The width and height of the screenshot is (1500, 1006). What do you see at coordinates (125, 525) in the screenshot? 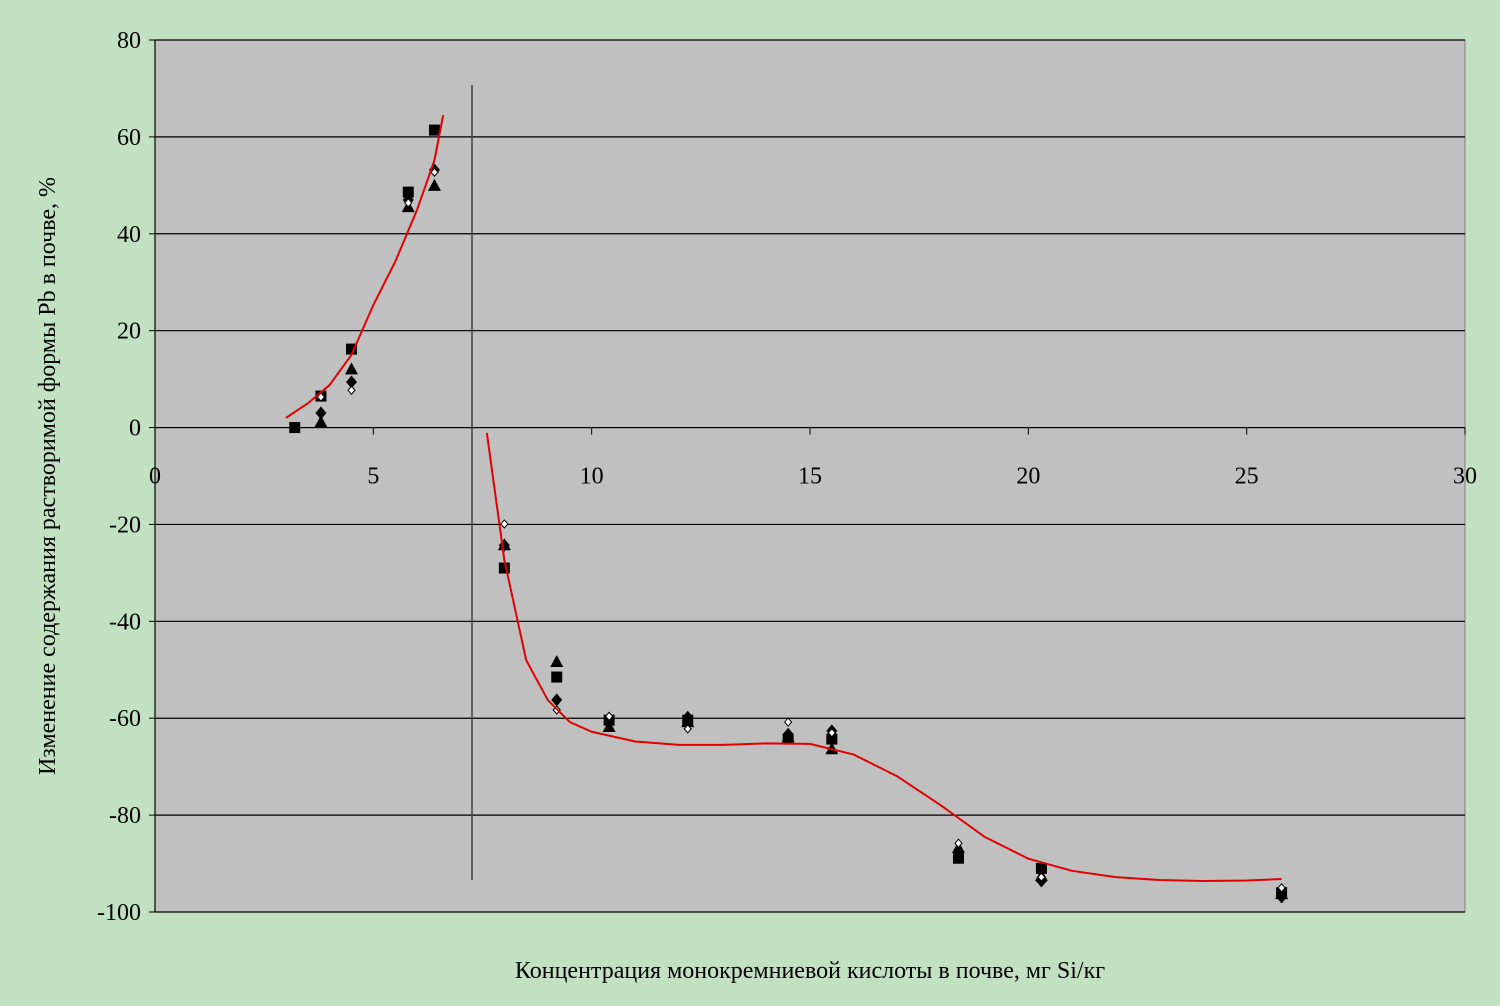
I see `y-tick-label: -20` at bounding box center [125, 525].